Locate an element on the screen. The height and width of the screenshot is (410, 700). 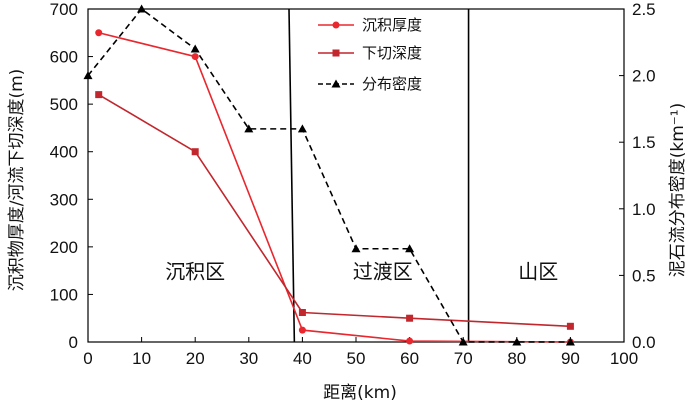
y-left-tick-label: 500 is located at coordinates (64, 104).